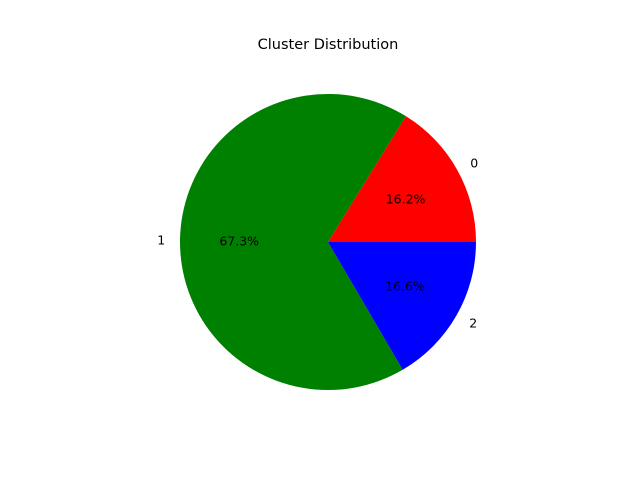 The width and height of the screenshot is (640, 480). Describe the element at coordinates (406, 198) in the screenshot. I see `pie-percent-label-0: 16.2%` at that location.